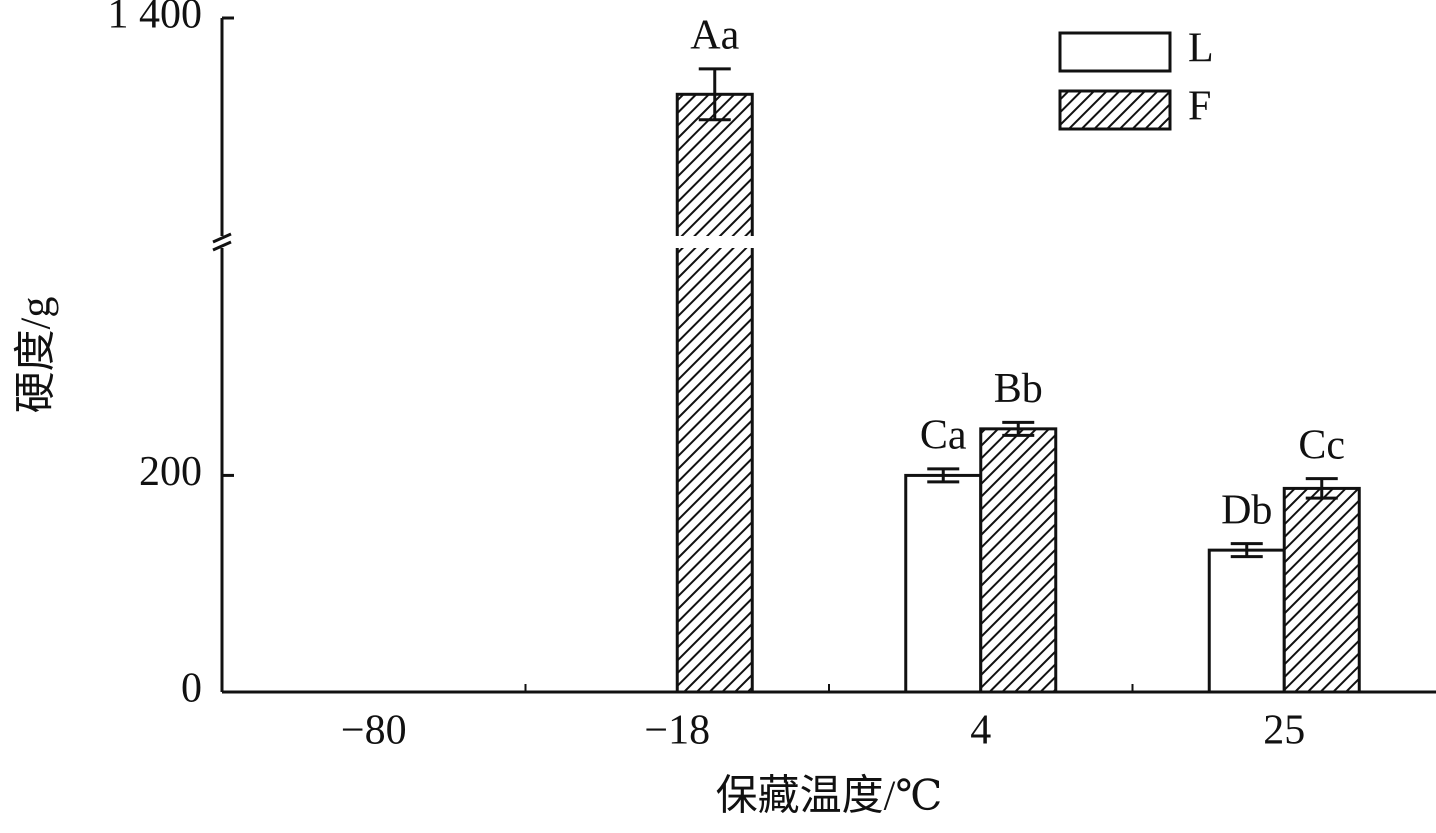 This screenshot has height=833, width=1436. What do you see at coordinates (714, 36) in the screenshot?
I see `significance-label: Aa` at bounding box center [714, 36].